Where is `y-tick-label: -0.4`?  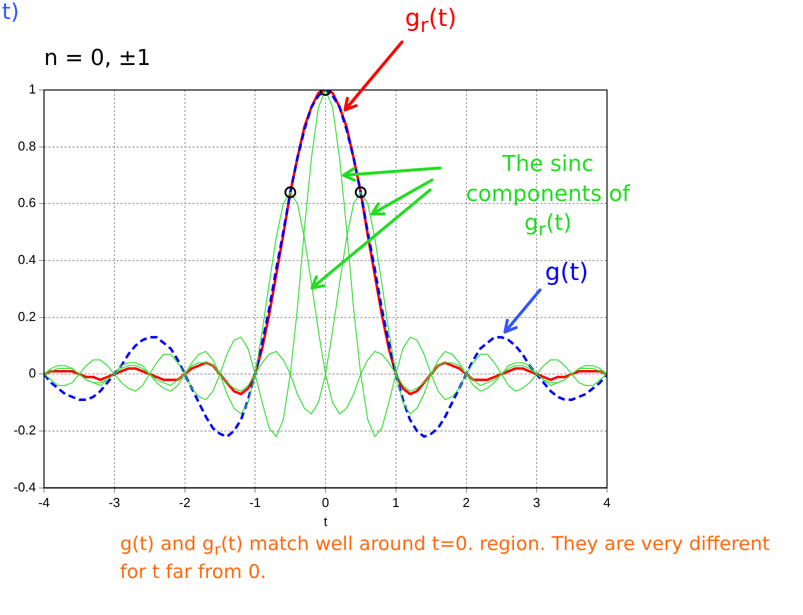 y-tick-label: -0.4 is located at coordinates (25, 486).